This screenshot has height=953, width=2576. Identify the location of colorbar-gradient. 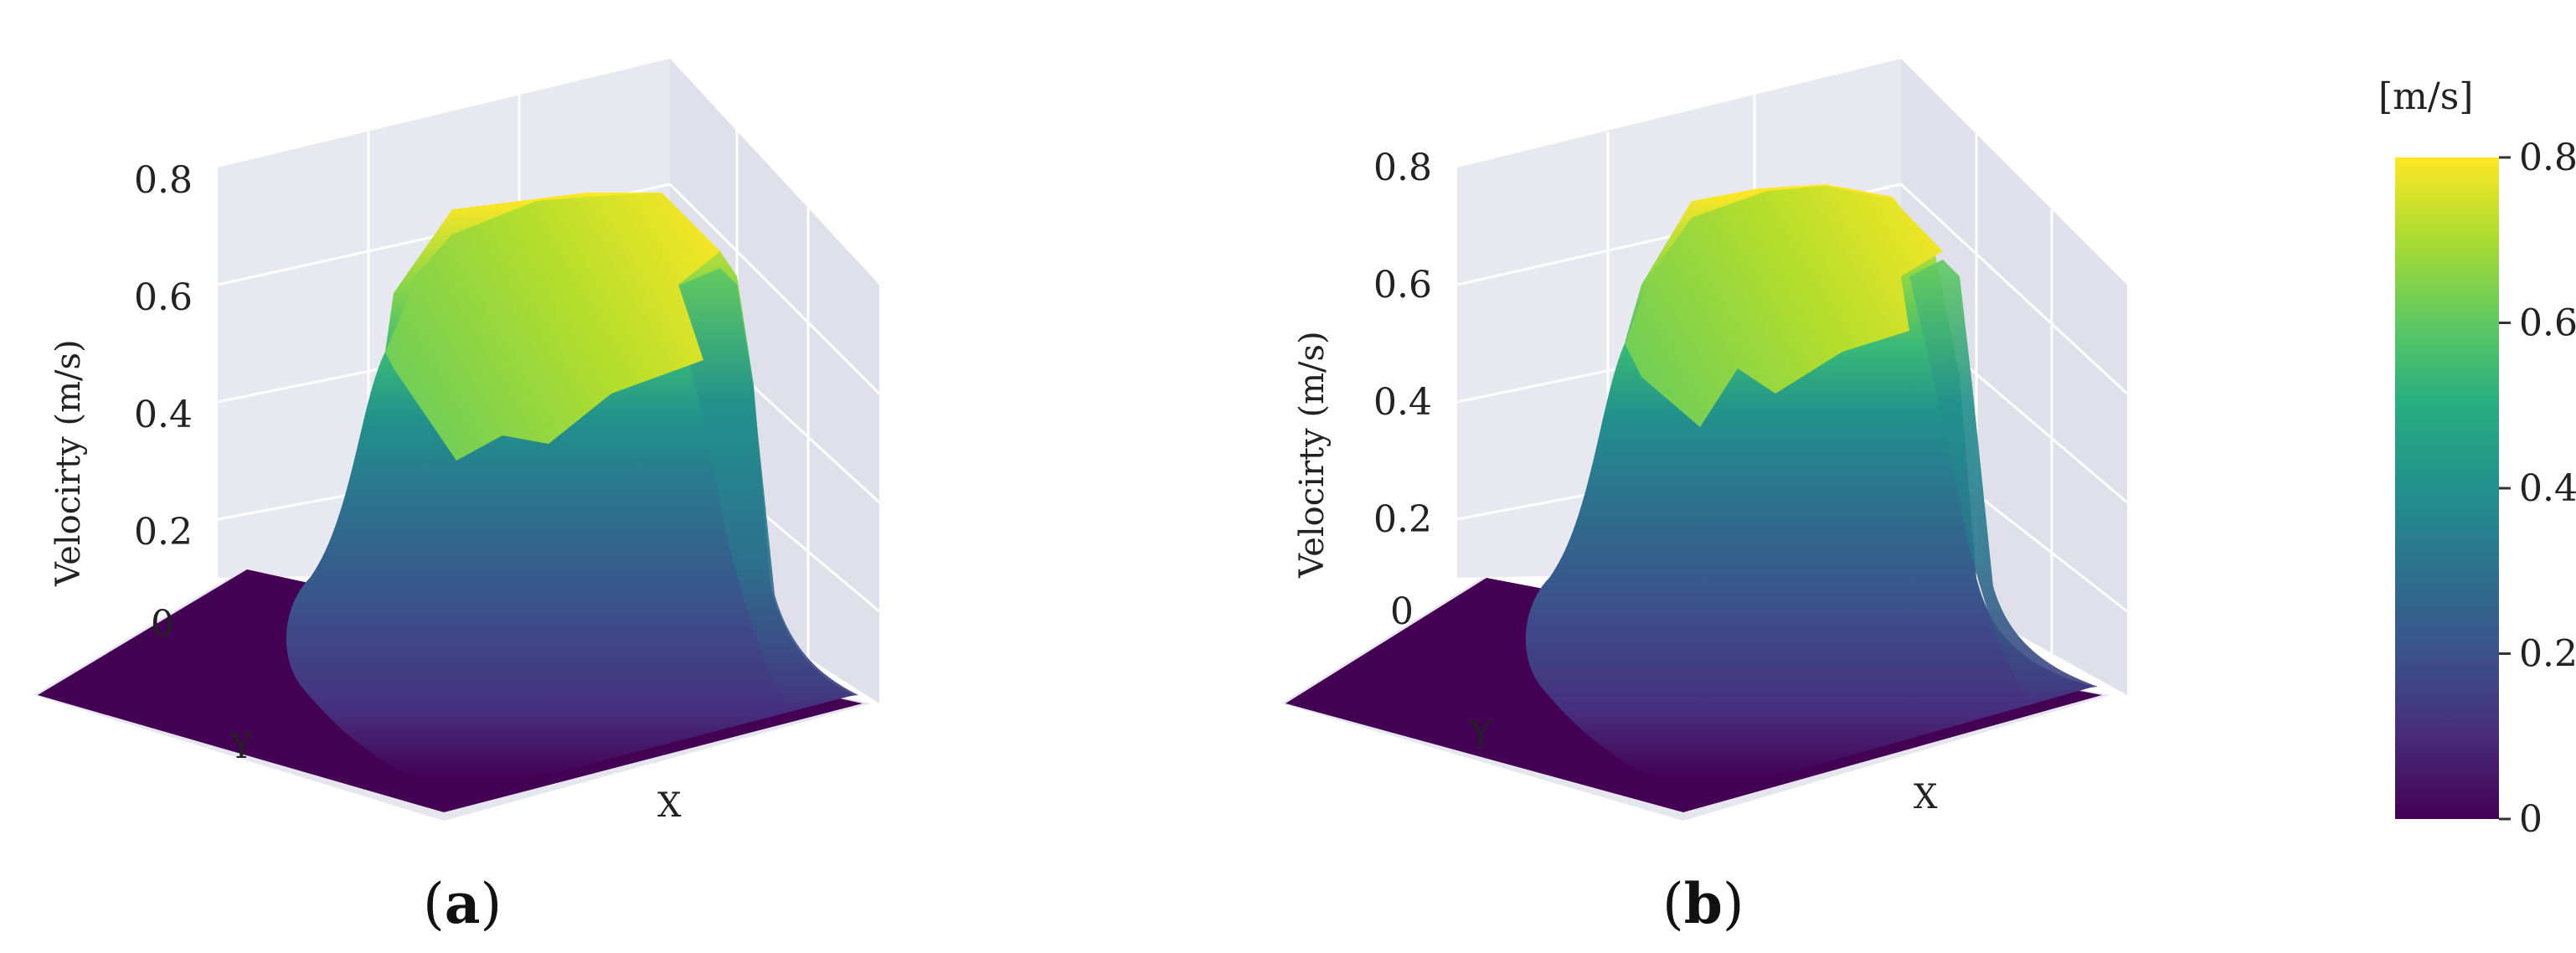
(2447, 488).